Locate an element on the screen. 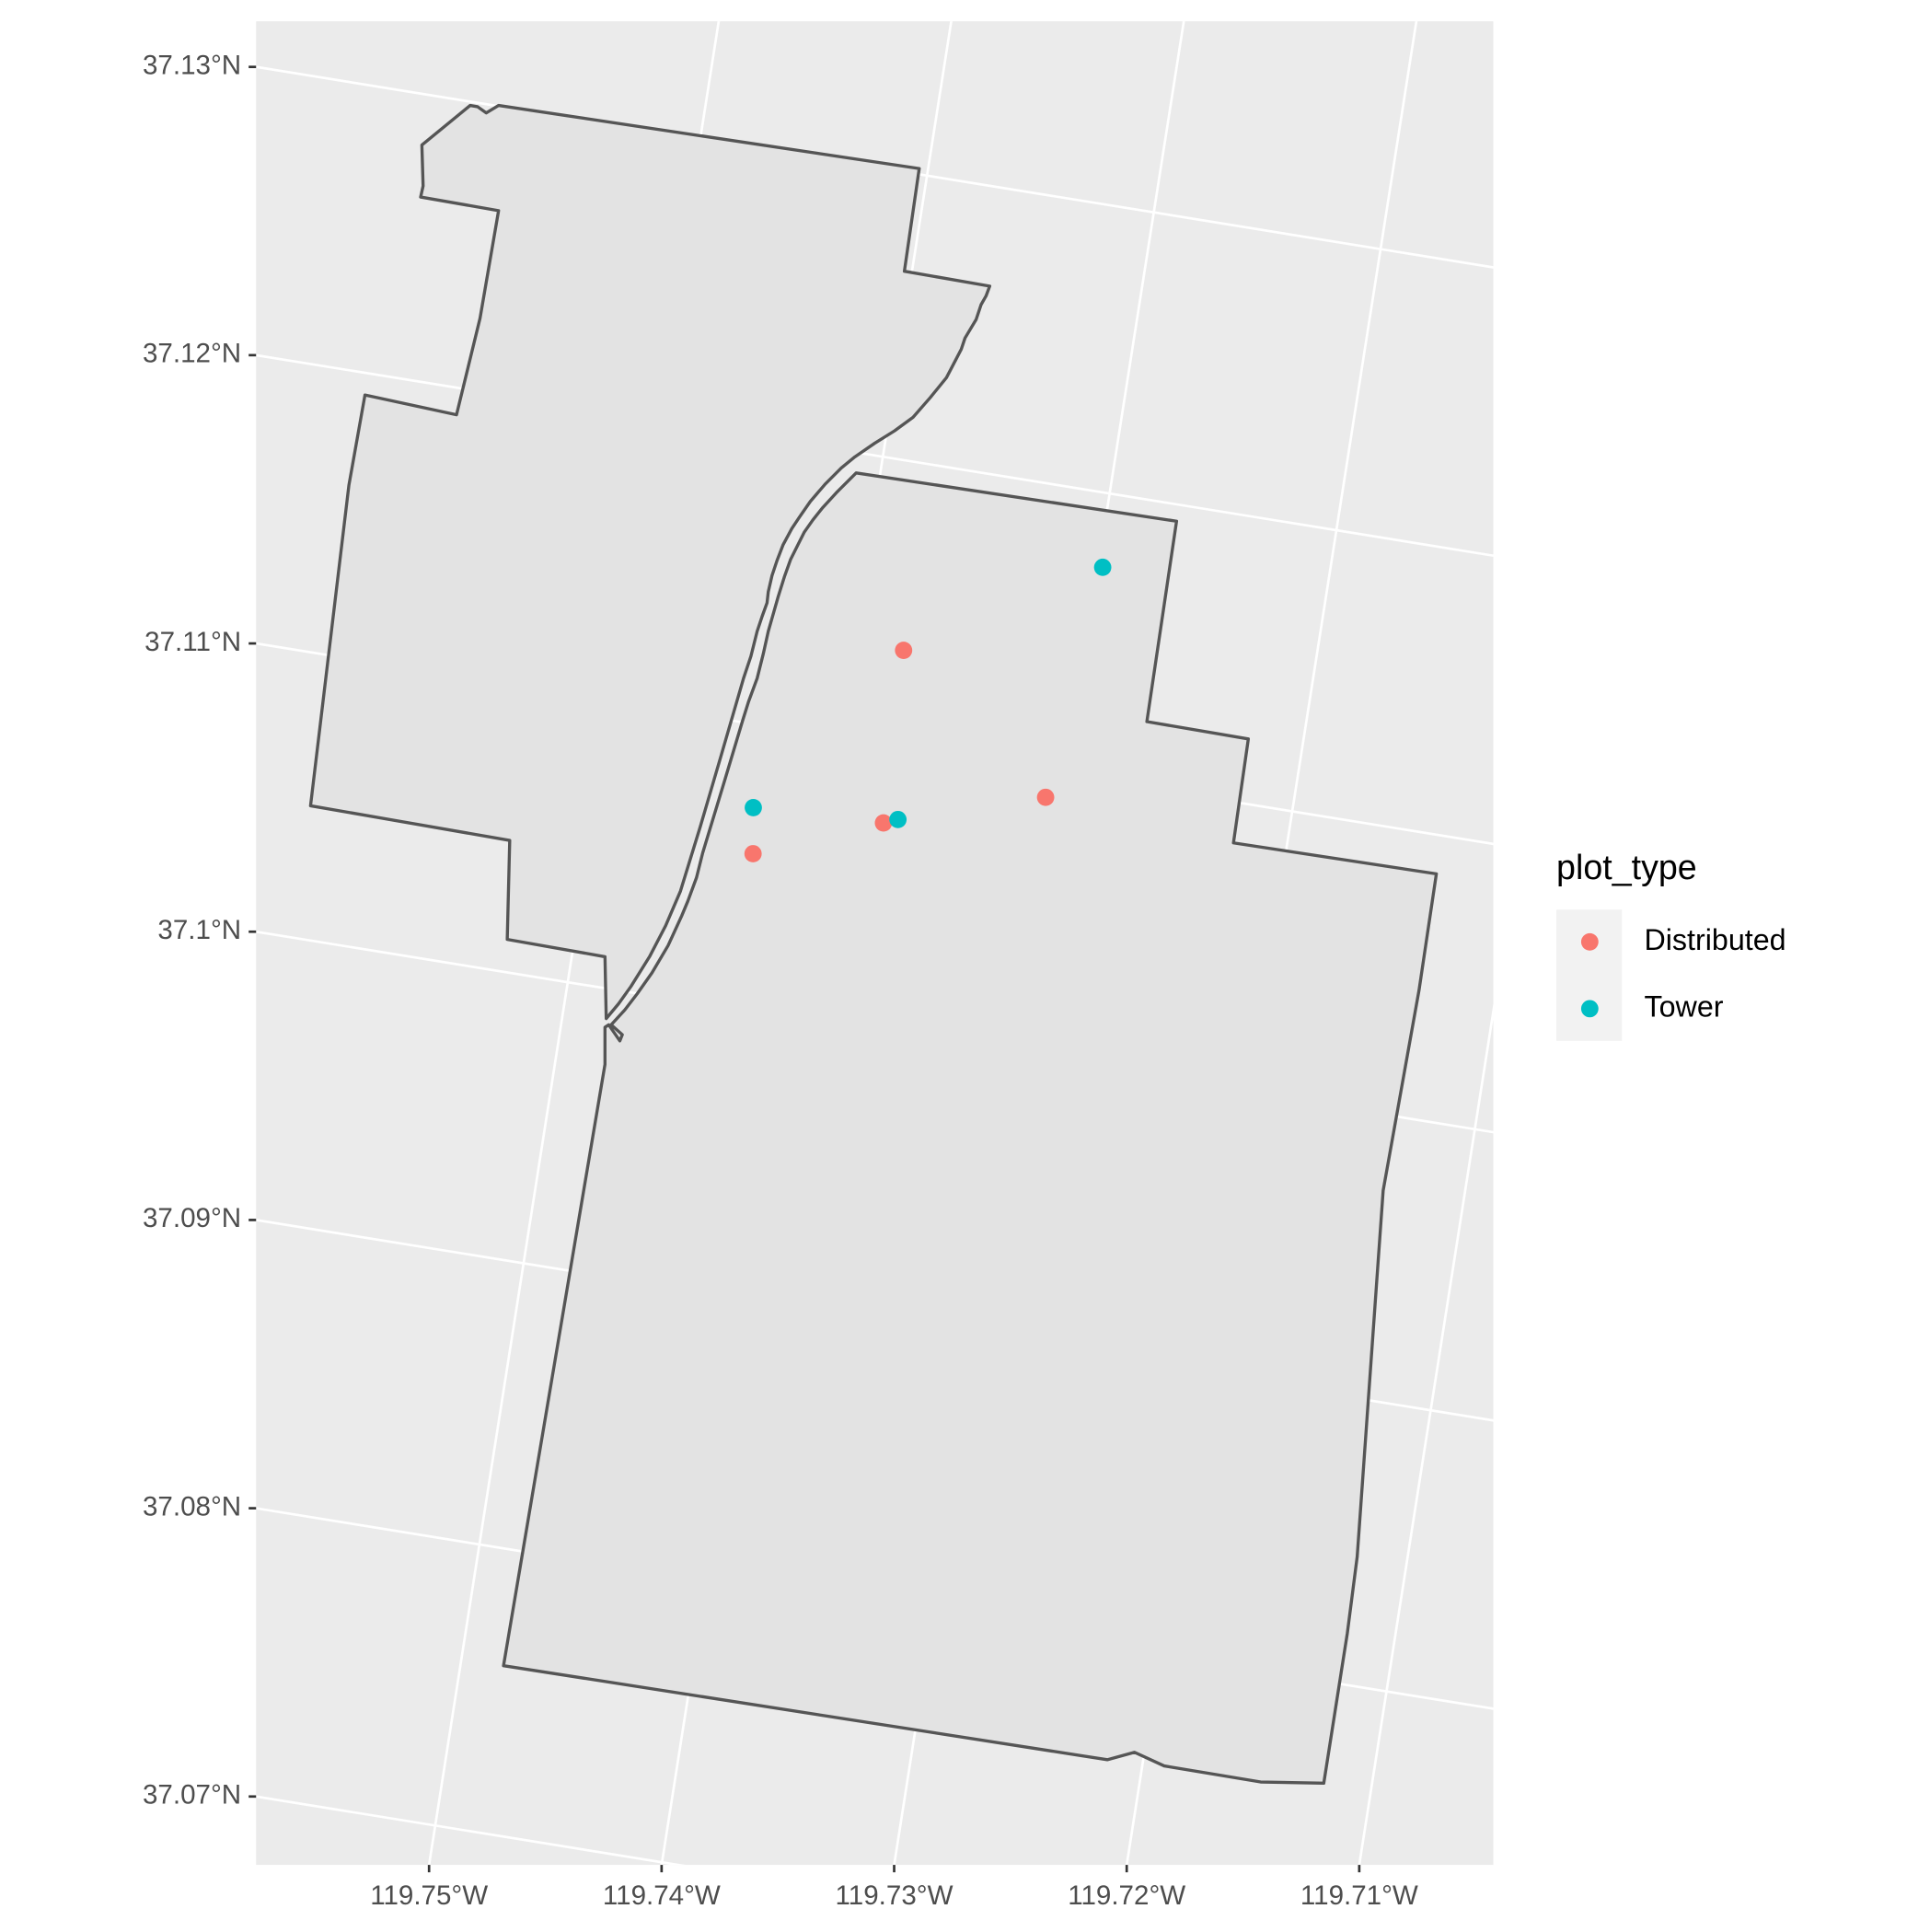  y-tick-label: 37.12°N is located at coordinates (192, 354).